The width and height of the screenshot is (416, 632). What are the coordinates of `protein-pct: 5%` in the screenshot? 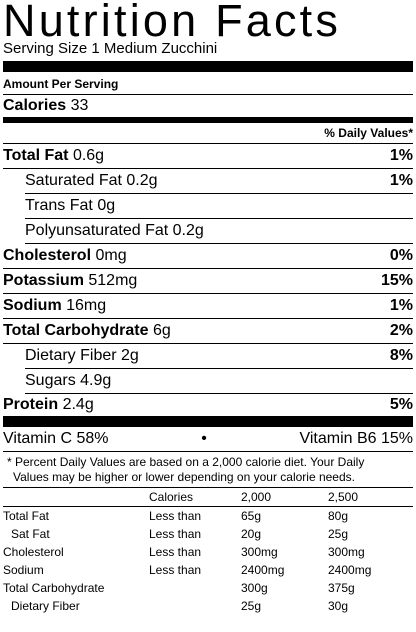 It's located at (401, 404).